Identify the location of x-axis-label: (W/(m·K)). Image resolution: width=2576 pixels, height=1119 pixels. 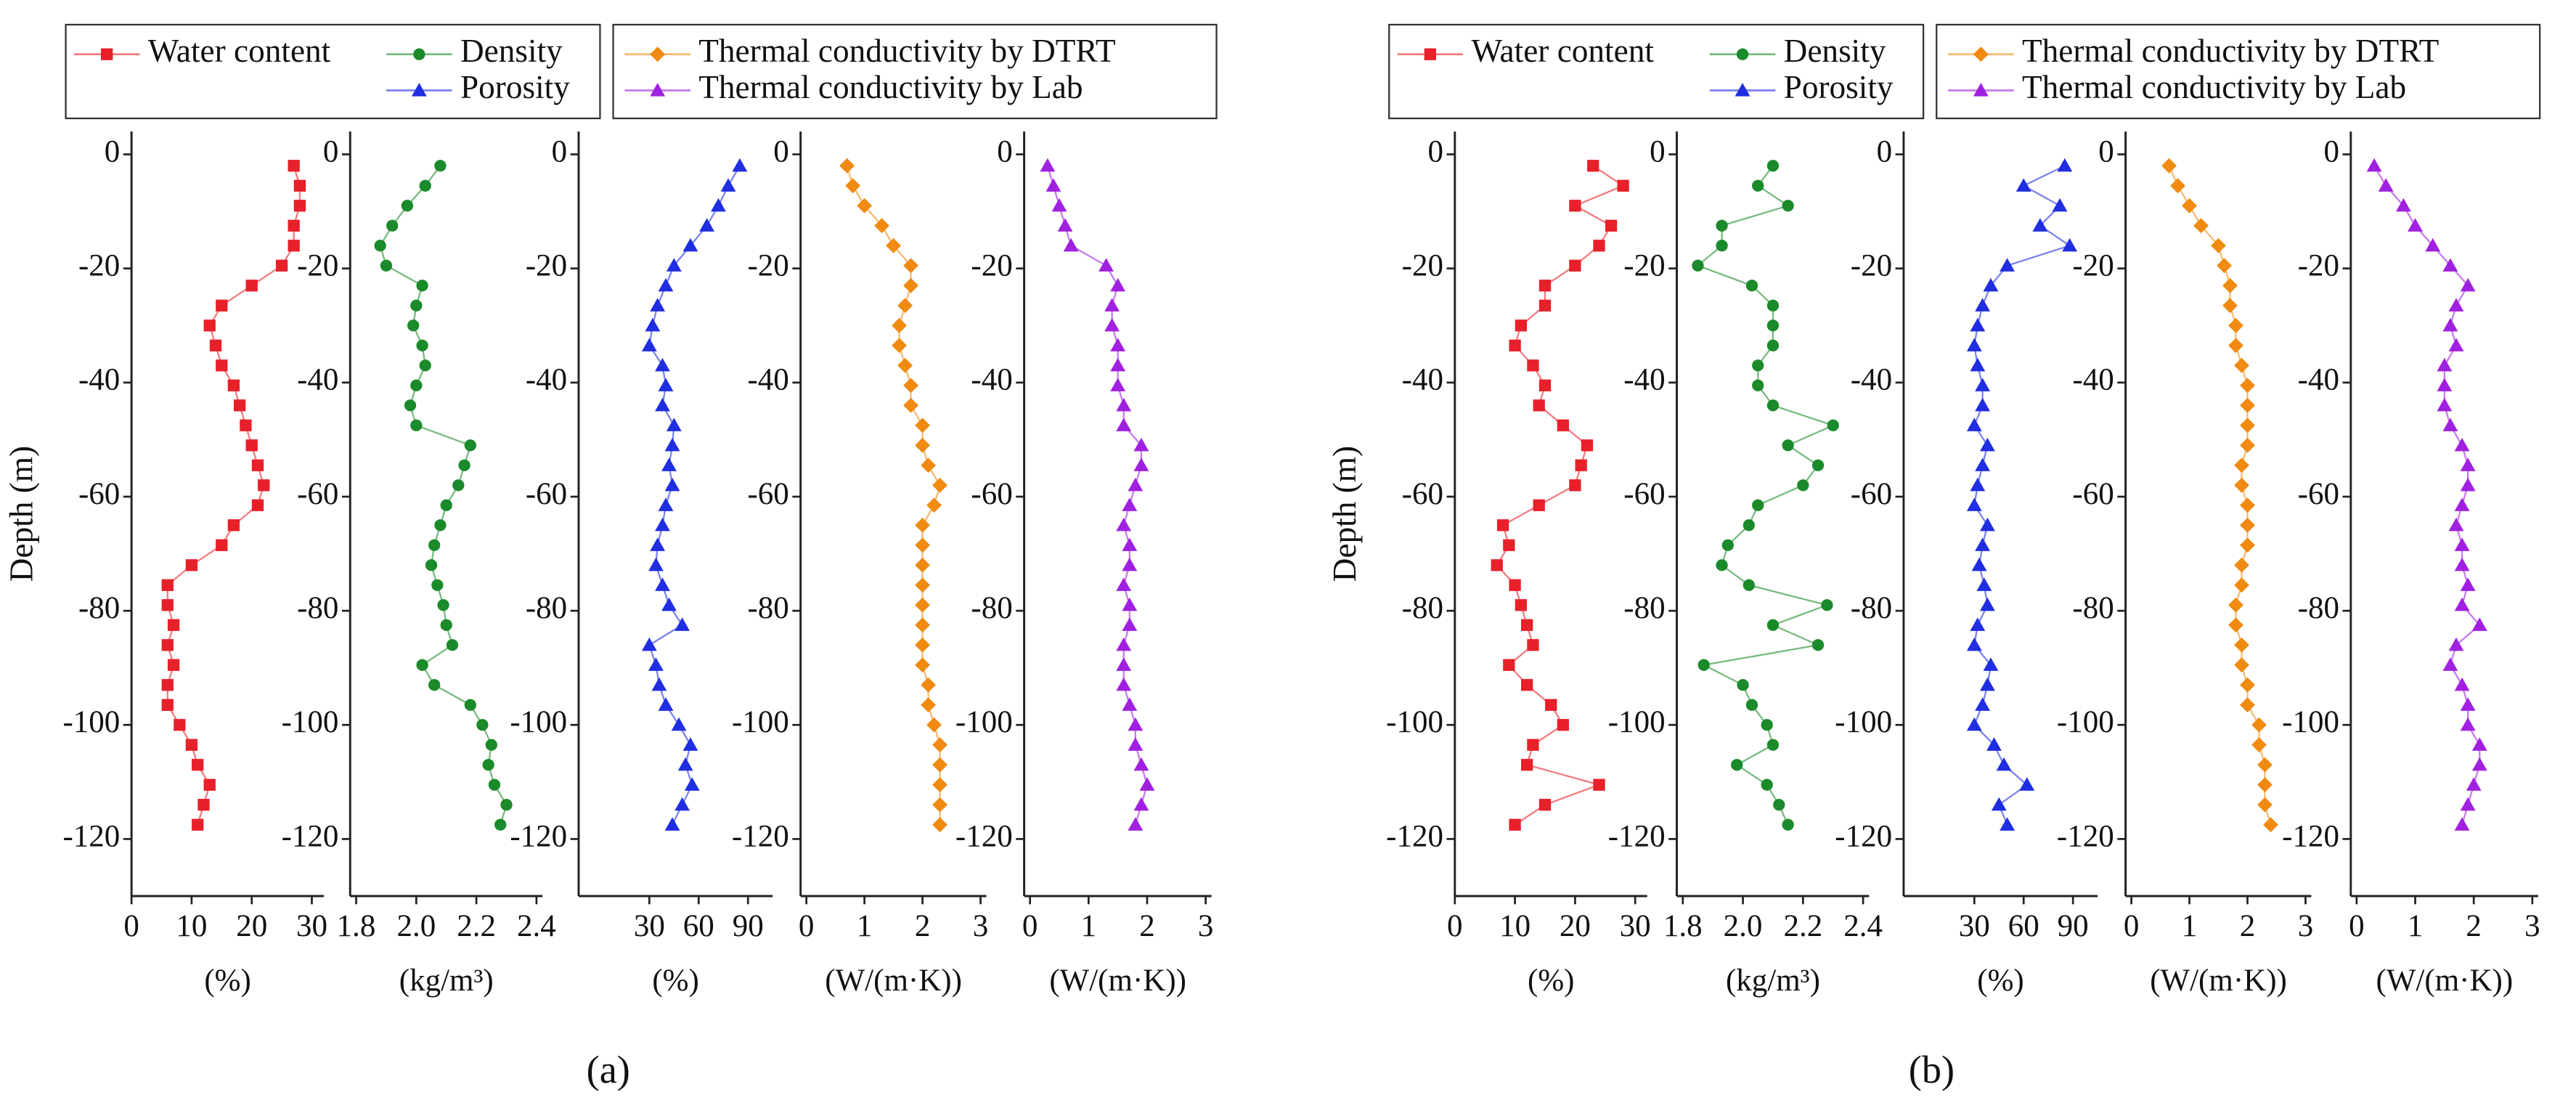
(2445, 981).